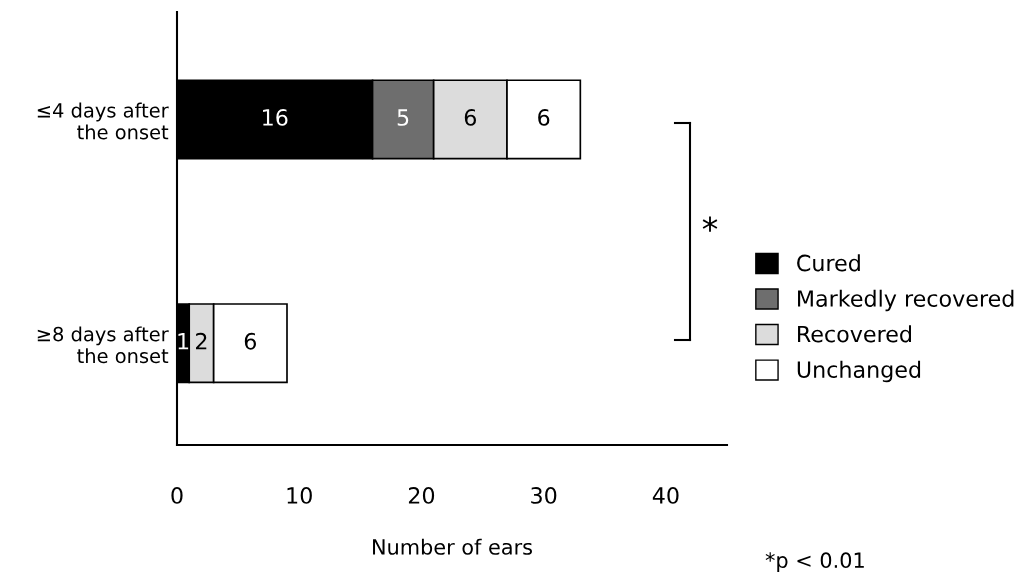 Image resolution: width=1022 pixels, height=578 pixels. I want to click on annotation: *, so click(710, 224).